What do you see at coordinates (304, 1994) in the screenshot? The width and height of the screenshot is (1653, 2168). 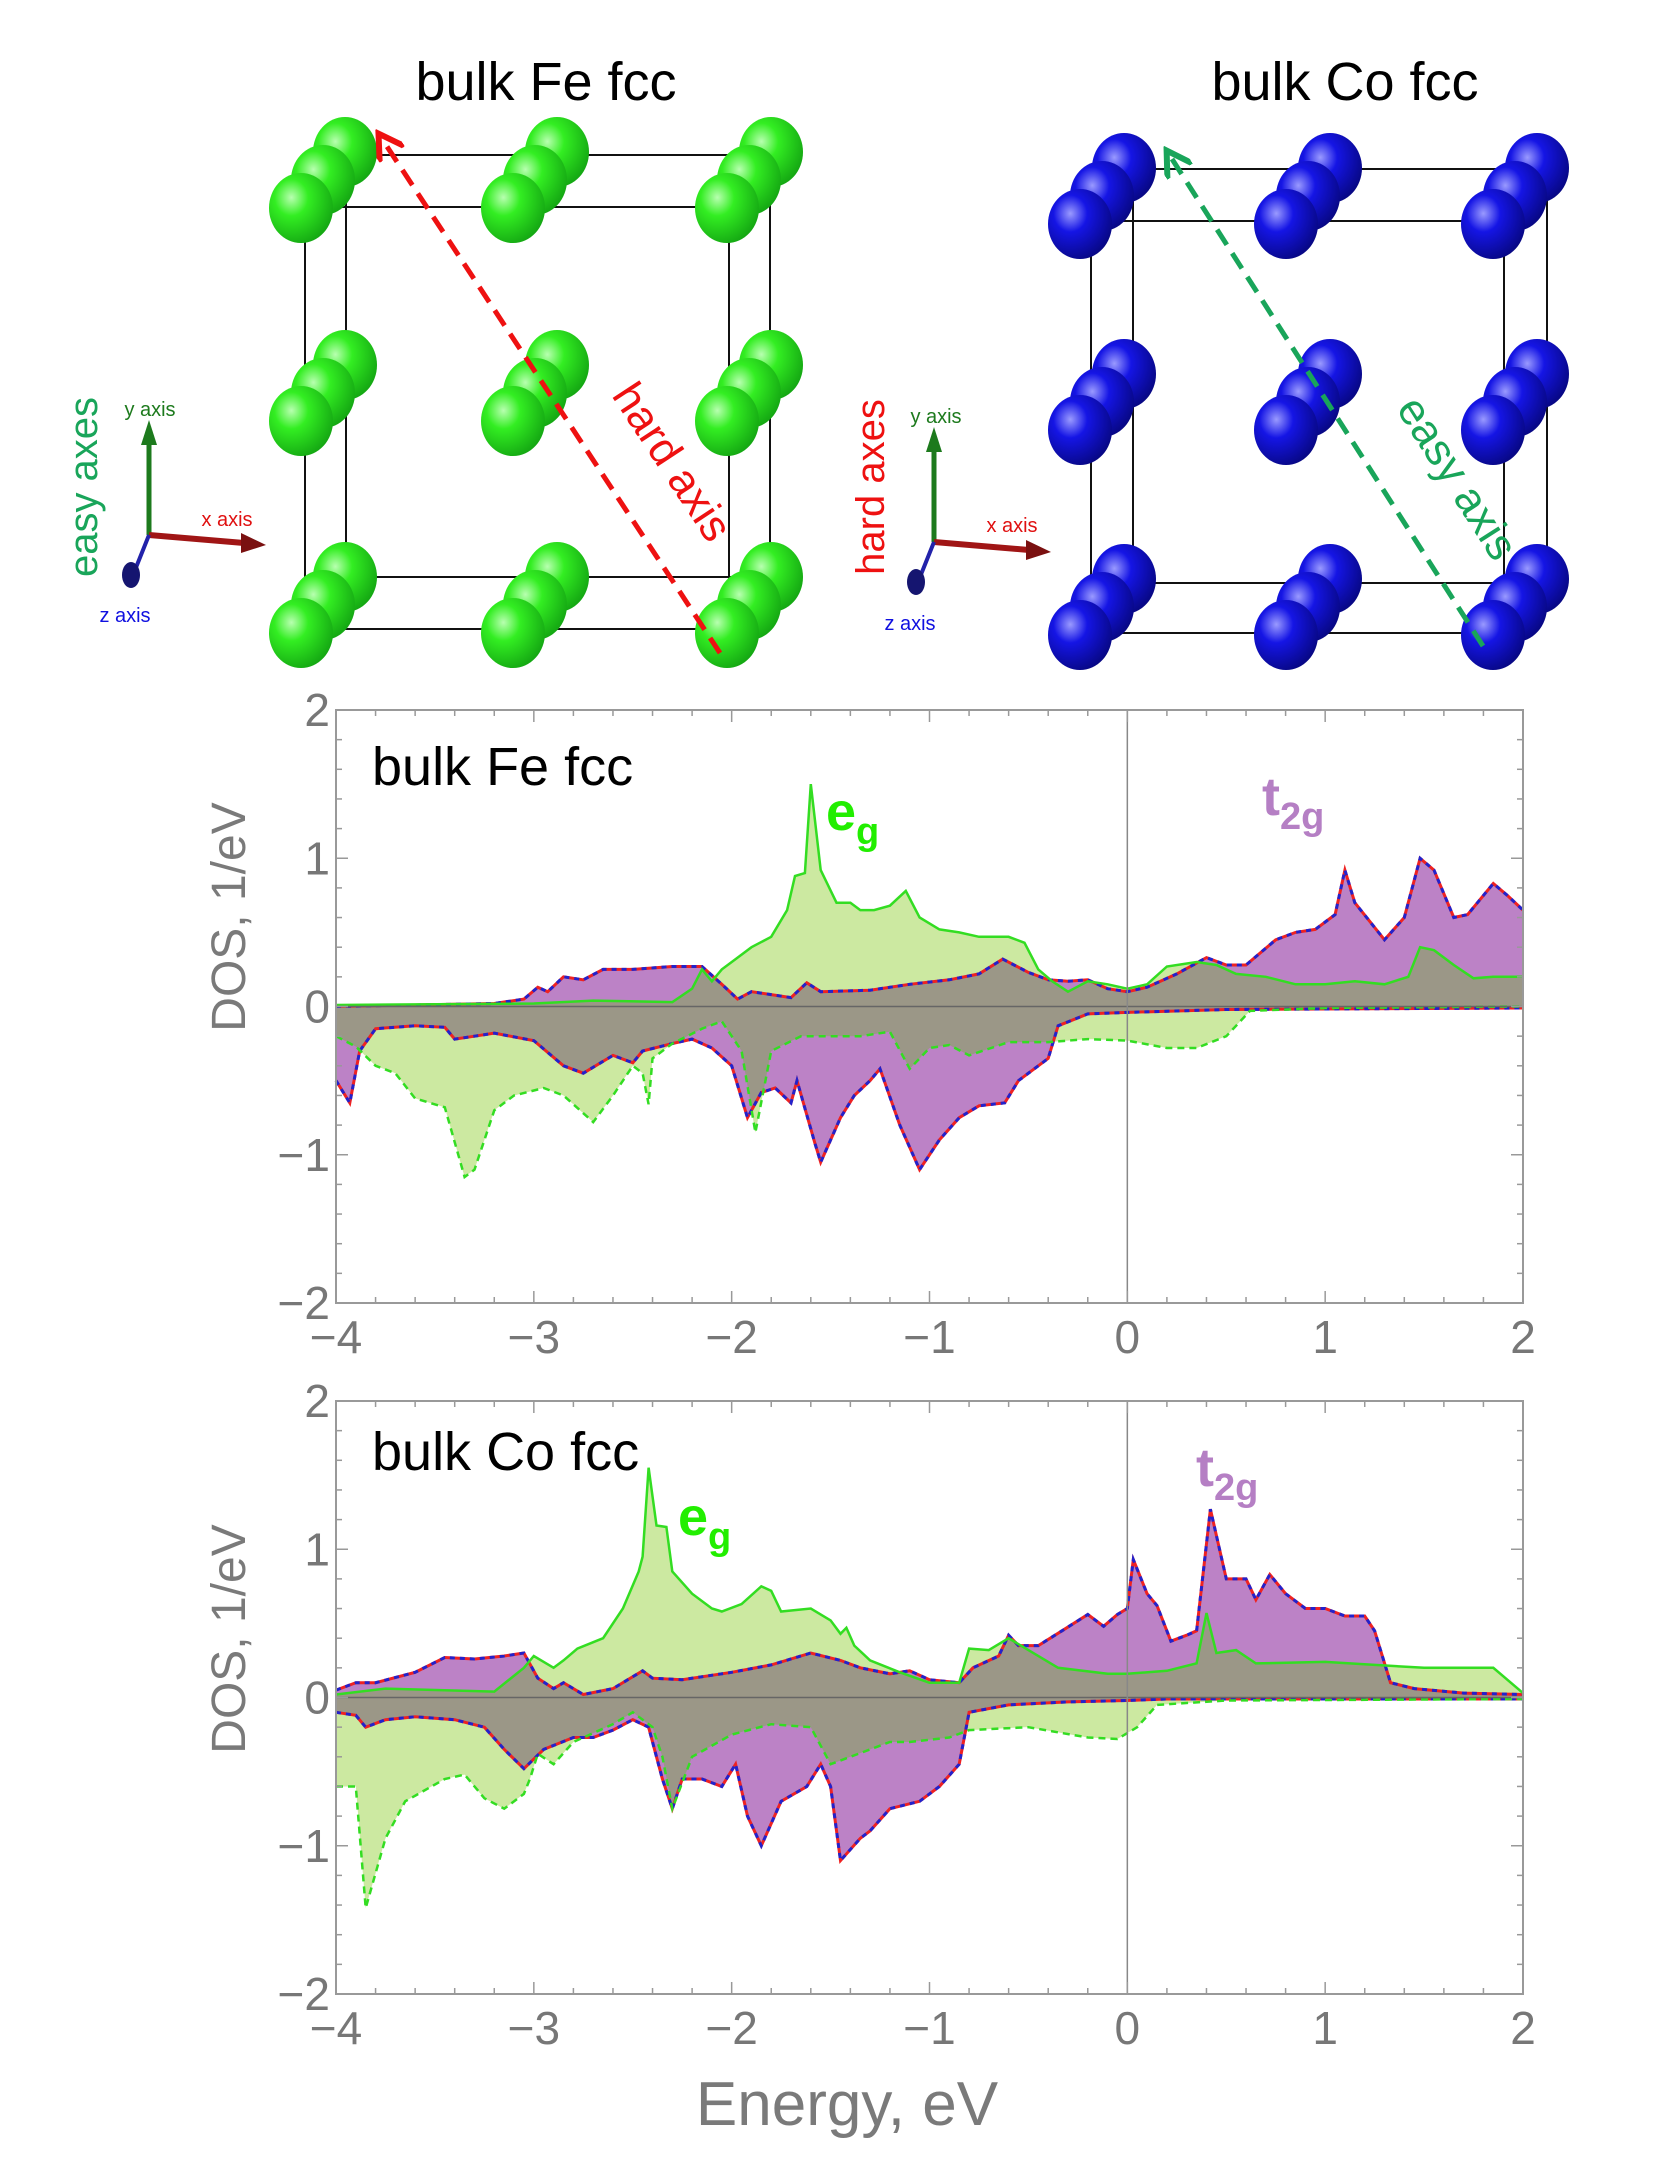 I see `y-tick-label: −2` at bounding box center [304, 1994].